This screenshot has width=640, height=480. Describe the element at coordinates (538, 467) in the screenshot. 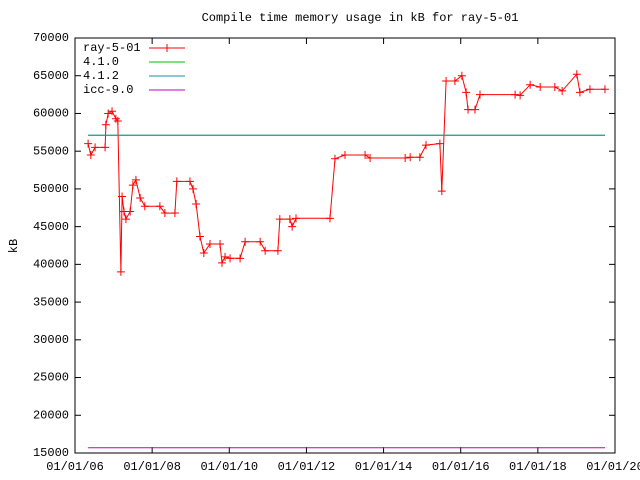

I see `x-tick-label: 01/01/18` at that location.